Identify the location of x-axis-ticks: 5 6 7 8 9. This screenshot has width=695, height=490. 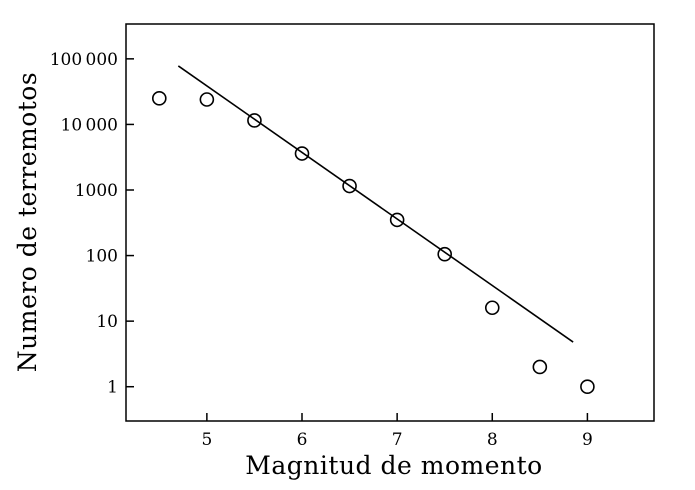
(397, 431).